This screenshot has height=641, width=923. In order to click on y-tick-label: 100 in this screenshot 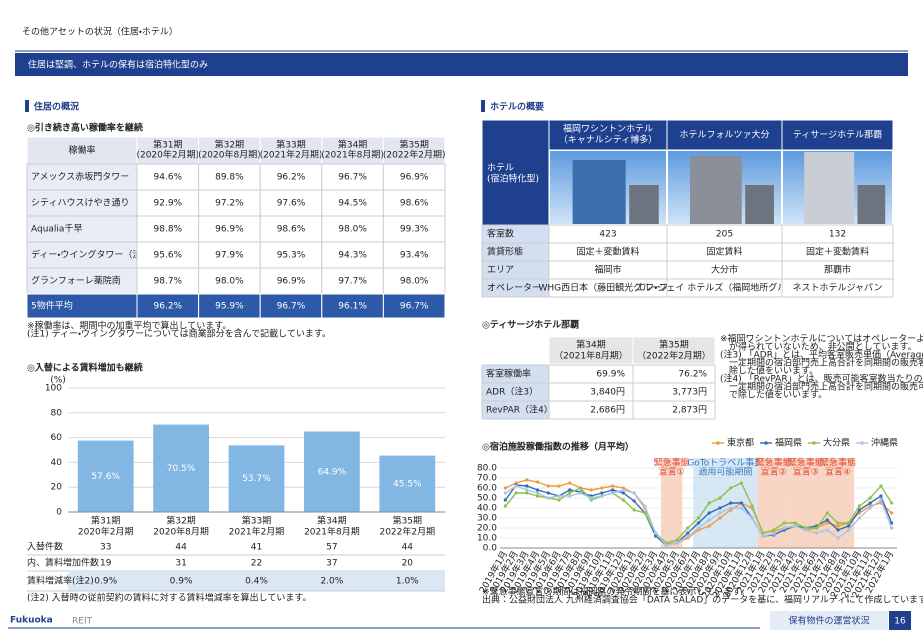, I will do `click(53, 389)`.